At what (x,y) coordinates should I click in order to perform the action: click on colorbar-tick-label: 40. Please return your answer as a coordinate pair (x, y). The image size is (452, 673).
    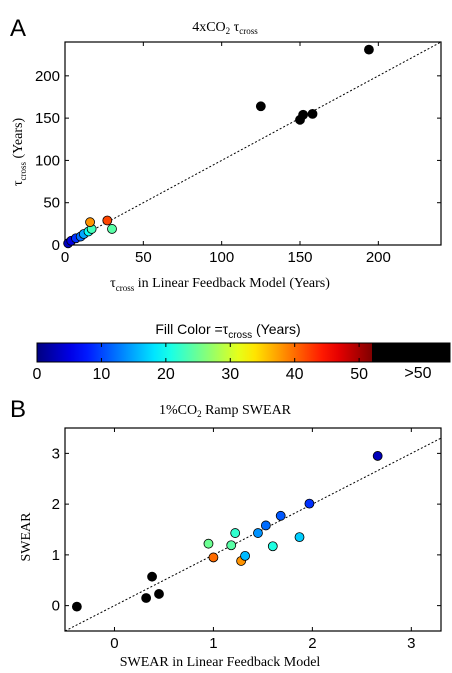
    Looking at the image, I should click on (295, 374).